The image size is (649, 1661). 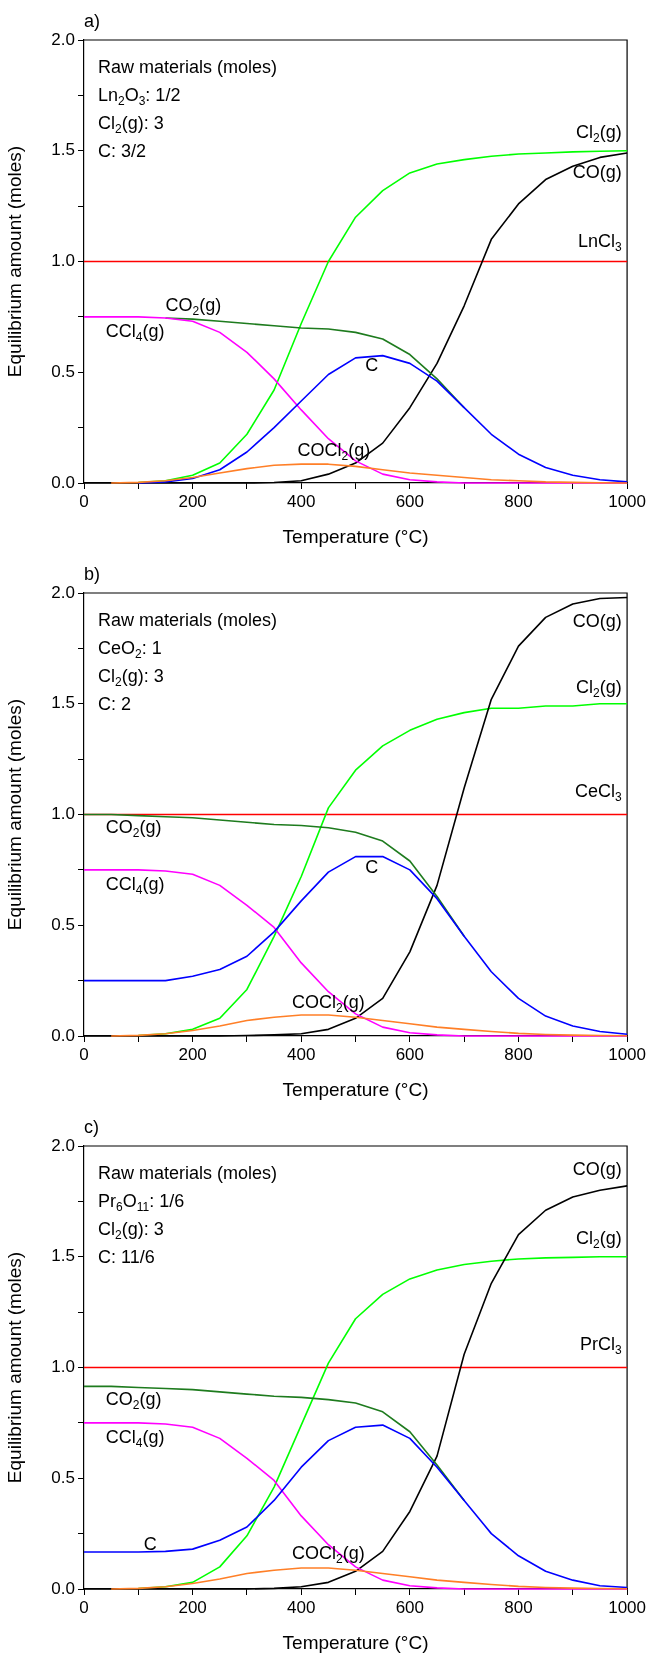 I want to click on annotation: C: 2, so click(x=115, y=703).